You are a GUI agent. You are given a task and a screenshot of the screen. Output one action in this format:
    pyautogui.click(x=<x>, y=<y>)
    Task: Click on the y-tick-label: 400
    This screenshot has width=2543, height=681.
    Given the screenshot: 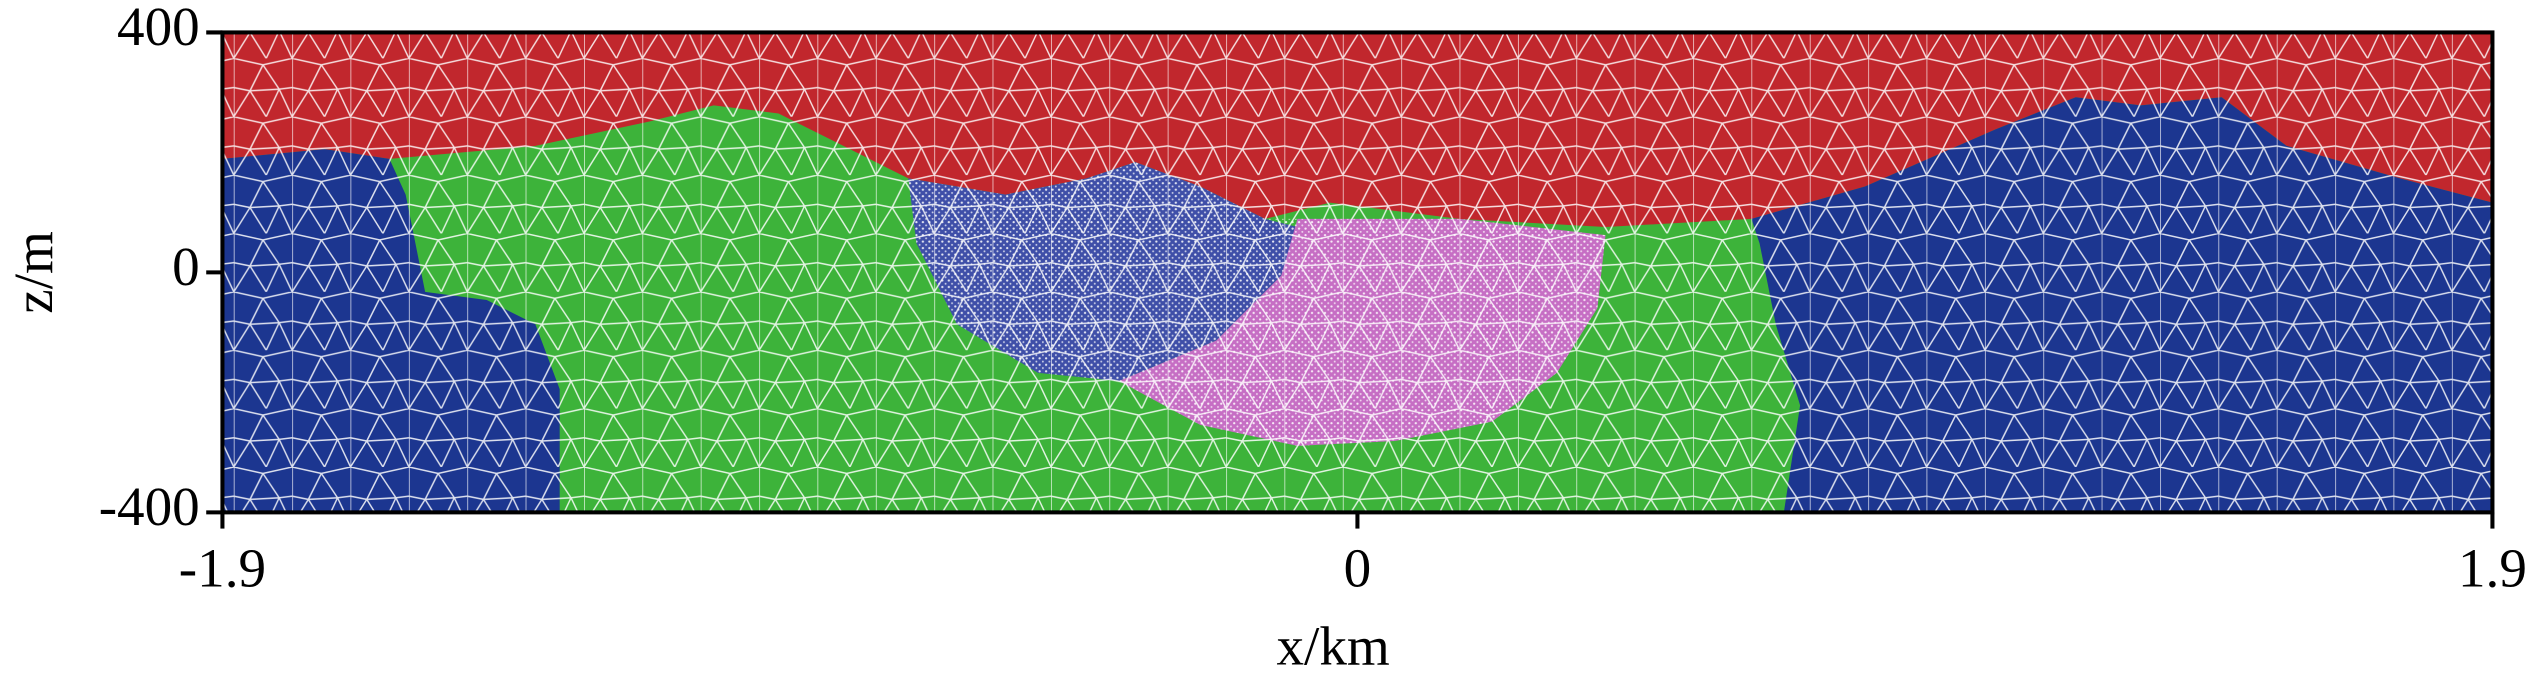 What is the action you would take?
    pyautogui.click(x=158, y=28)
    